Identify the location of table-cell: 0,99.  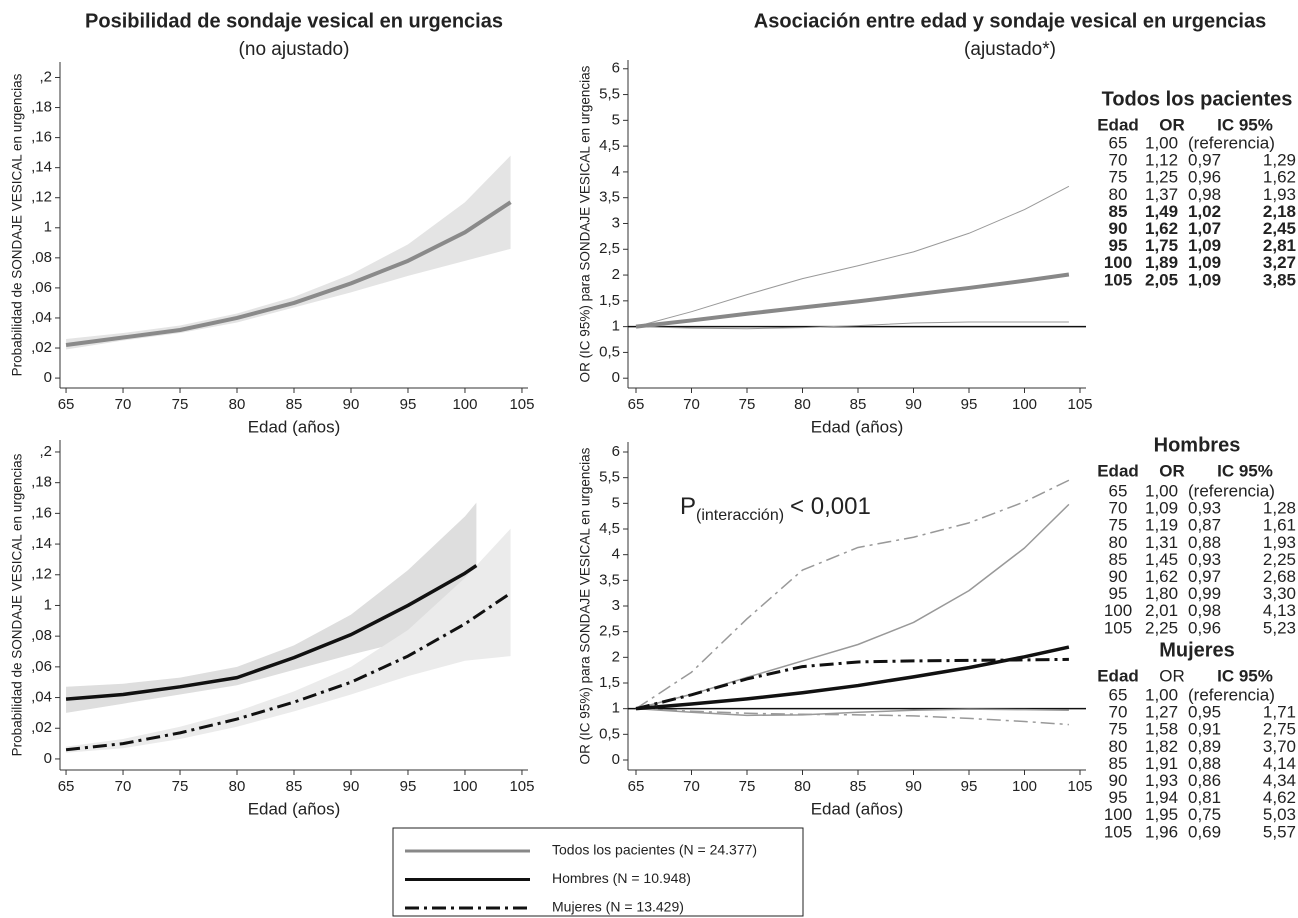
(1204, 593).